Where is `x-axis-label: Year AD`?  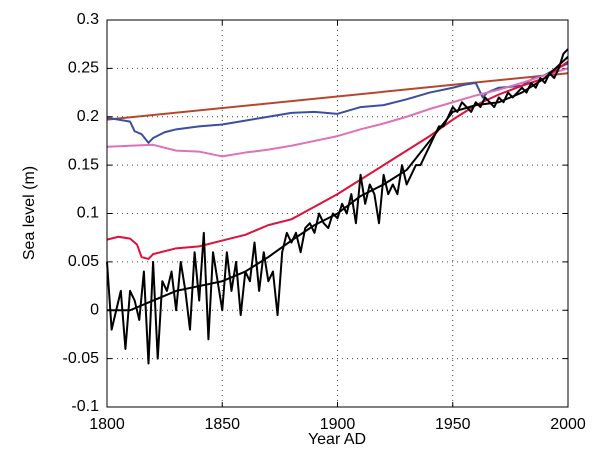 x-axis-label: Year AD is located at coordinates (337, 439).